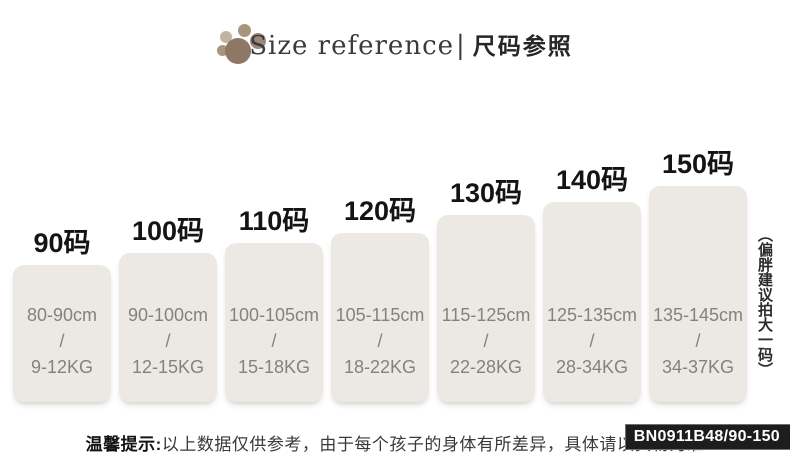  Describe the element at coordinates (707, 437) in the screenshot. I see `model-number-badge: BN0911B48/90-150` at that location.